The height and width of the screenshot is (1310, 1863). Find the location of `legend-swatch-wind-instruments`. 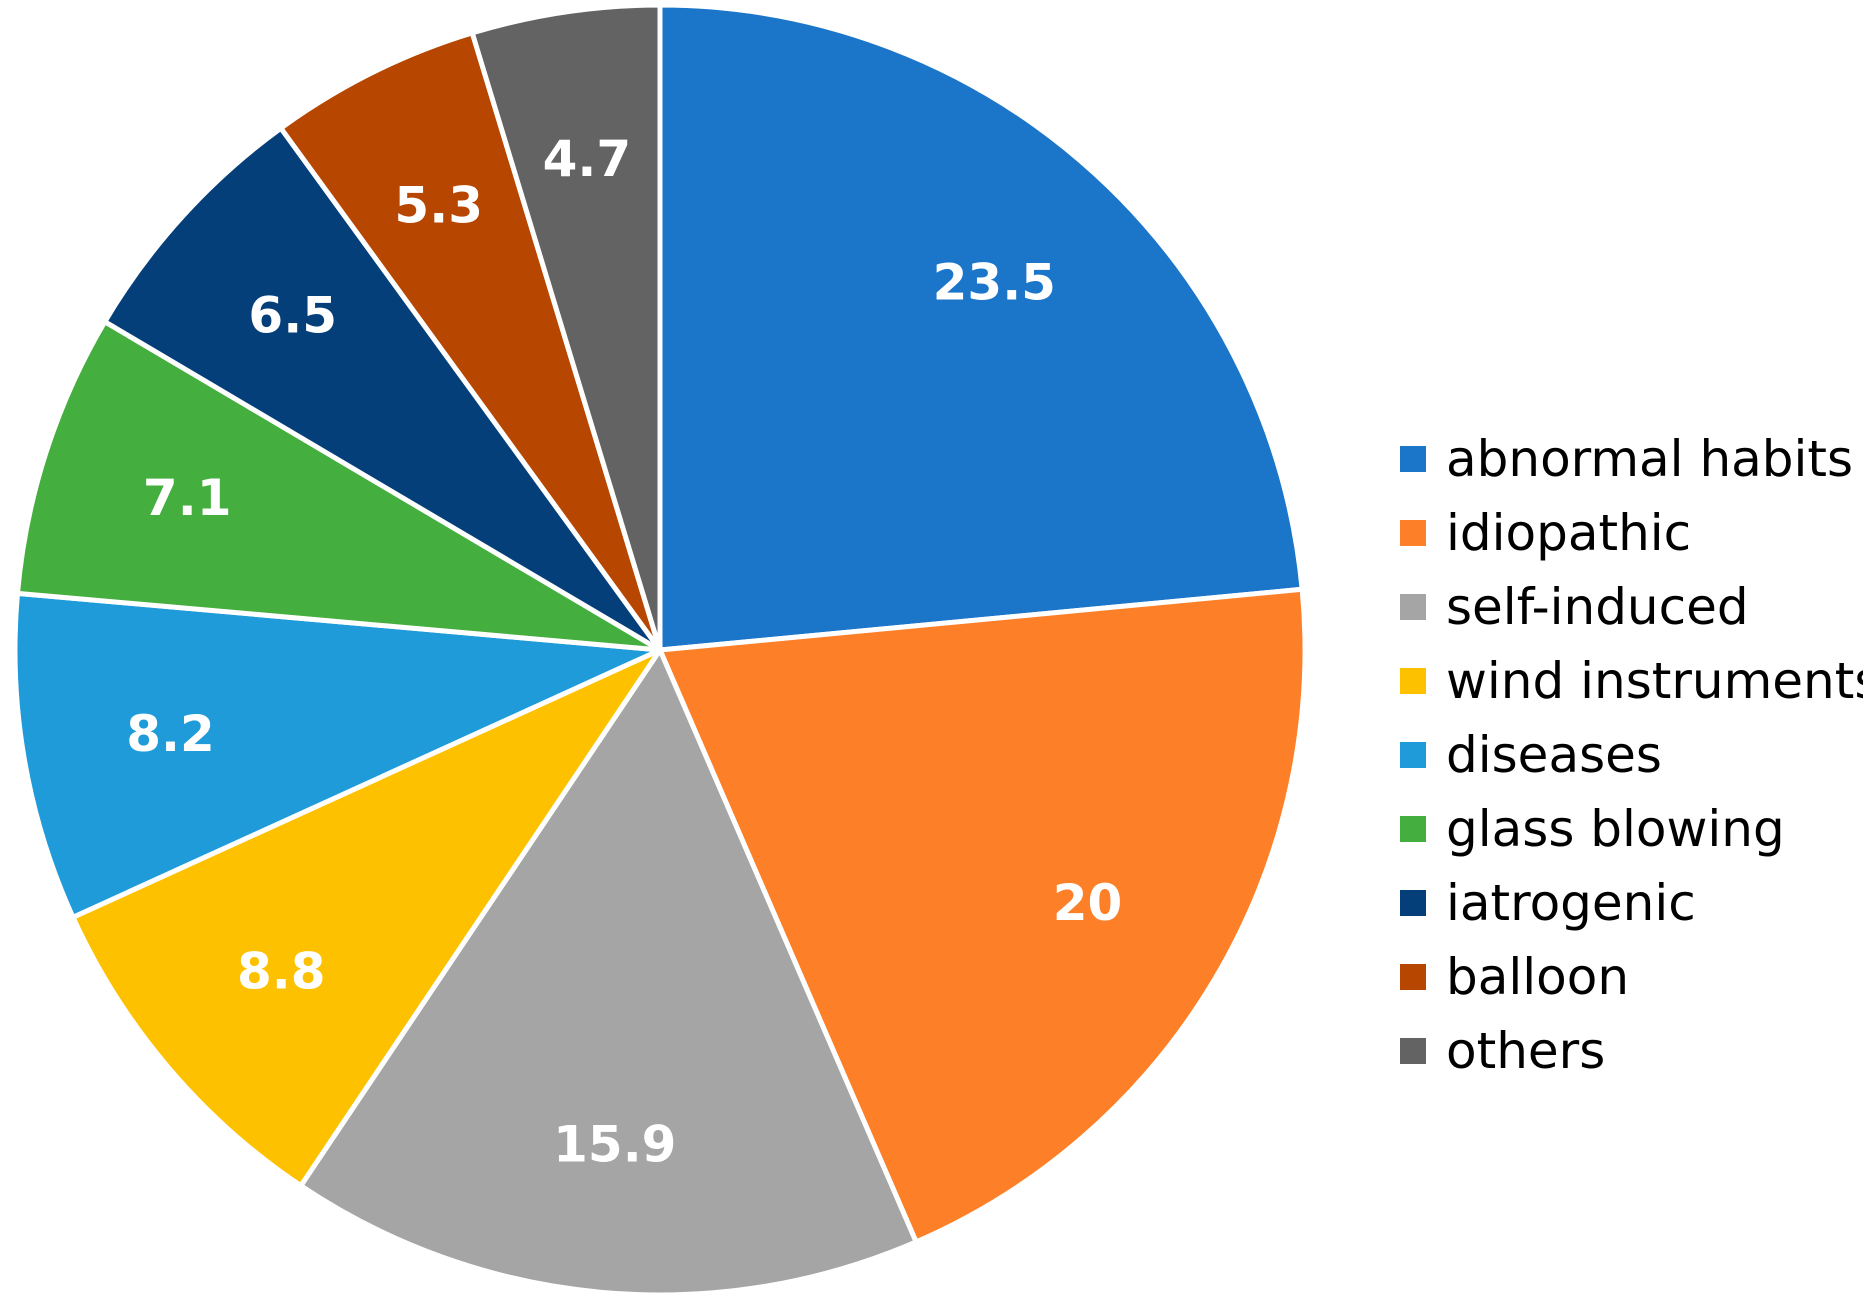

legend-swatch-wind-instruments is located at coordinates (1413, 681).